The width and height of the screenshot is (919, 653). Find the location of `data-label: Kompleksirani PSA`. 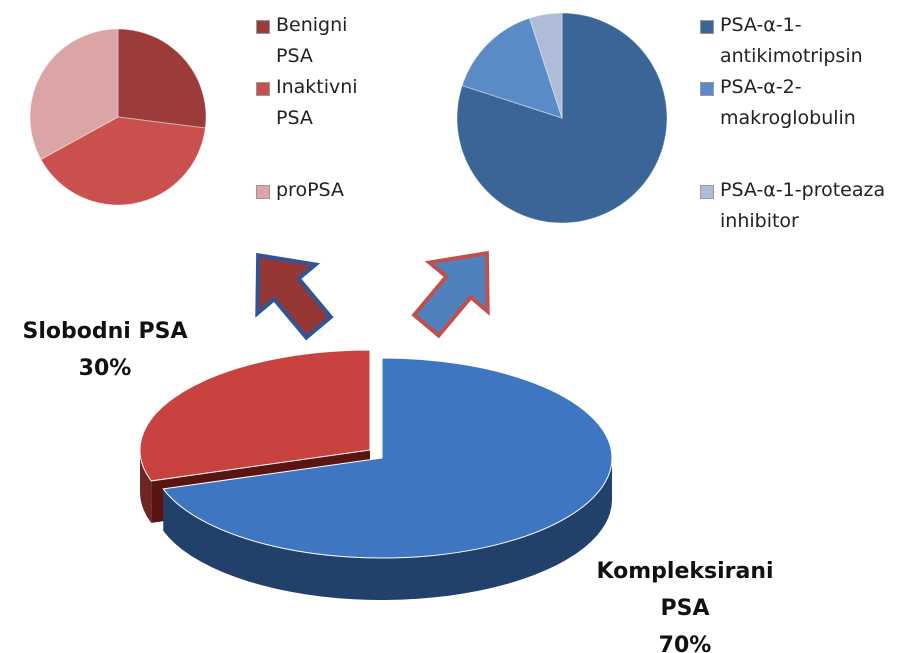

data-label: Kompleksirani PSA is located at coordinates (685, 590).